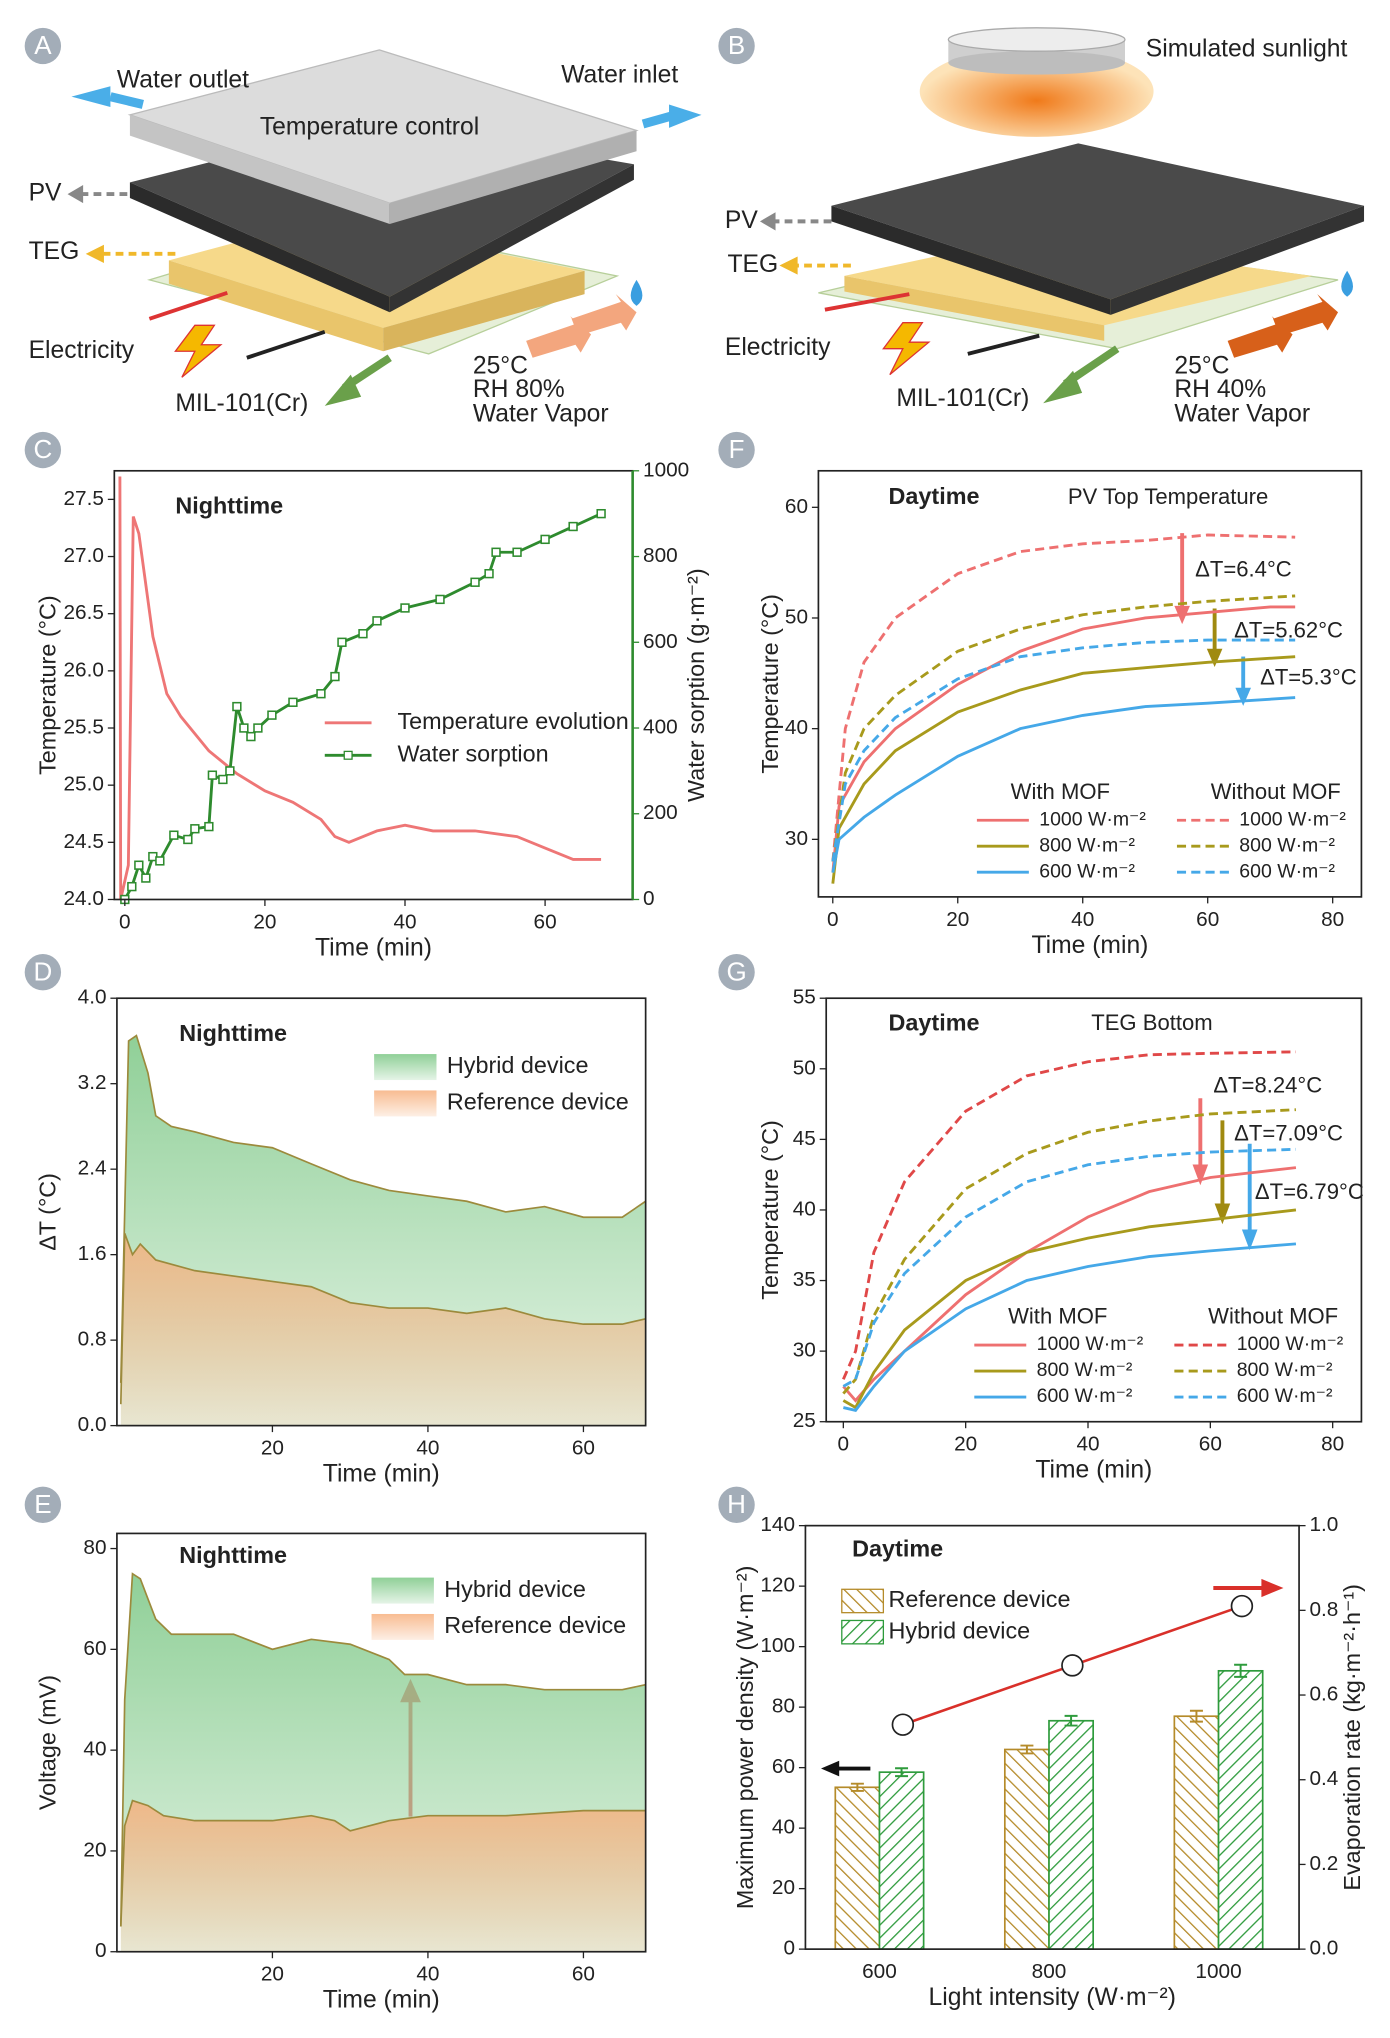  What do you see at coordinates (1323, 1694) in the screenshot?
I see `y2-tick-label: 0.6` at bounding box center [1323, 1694].